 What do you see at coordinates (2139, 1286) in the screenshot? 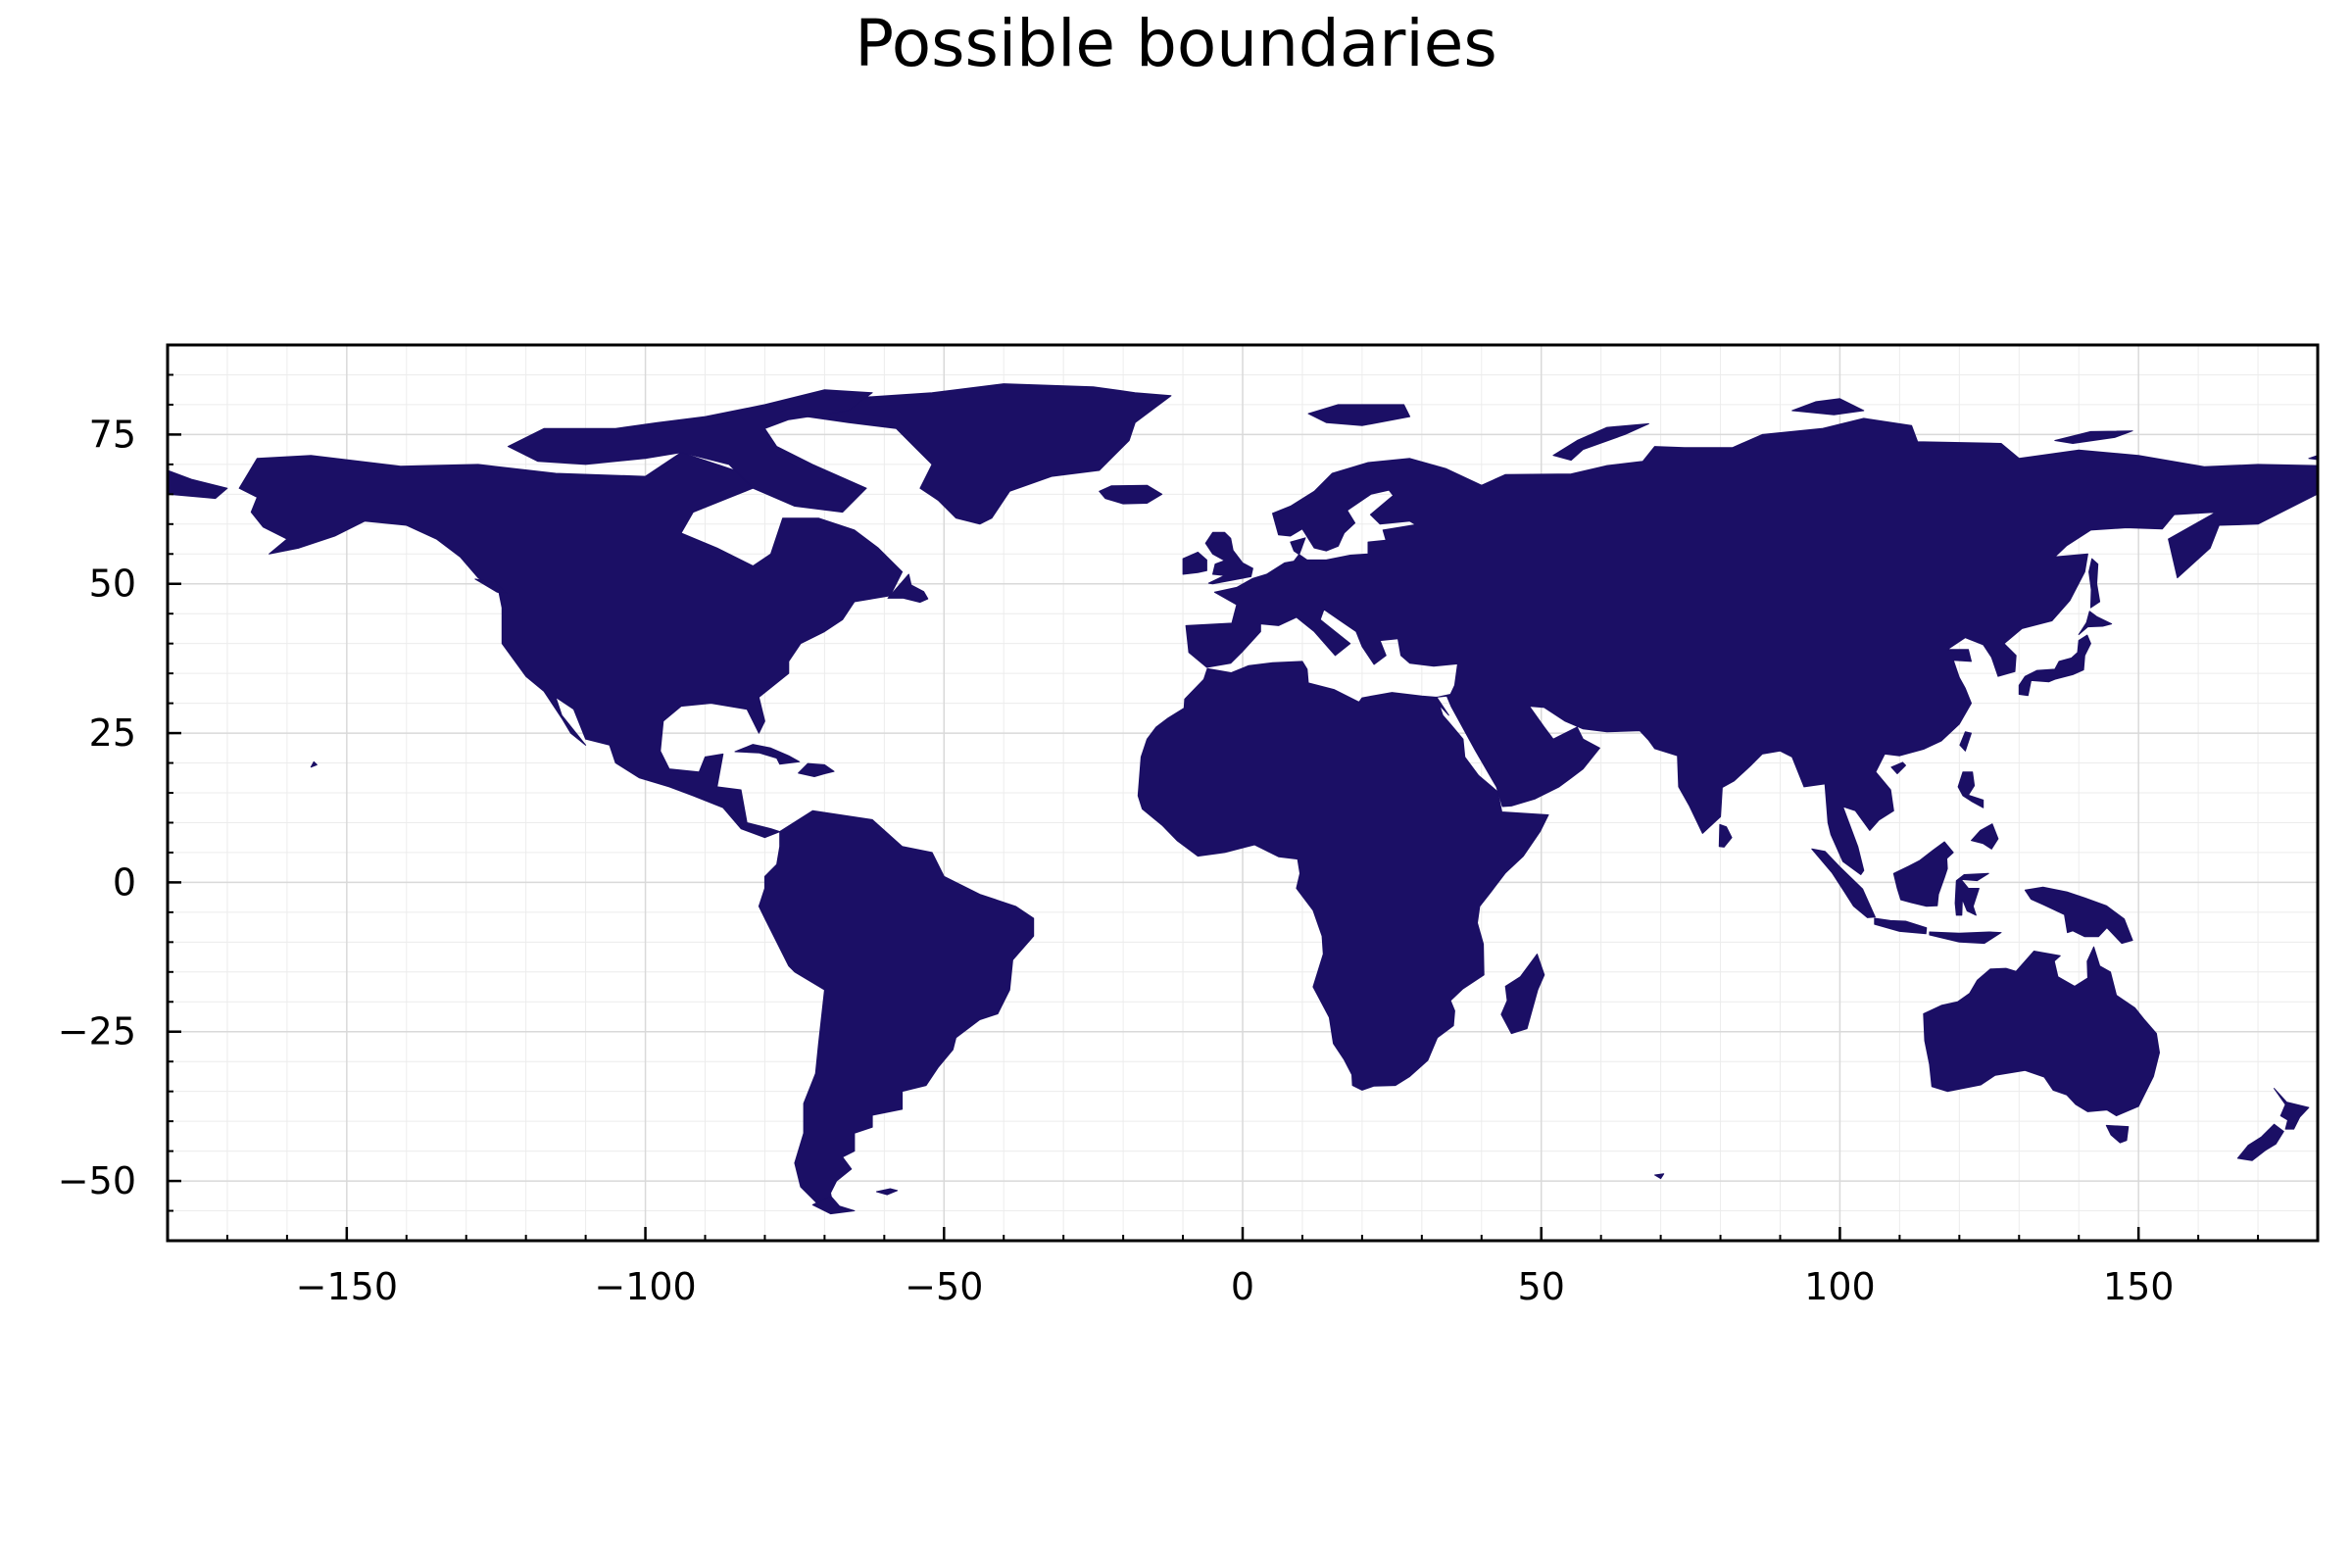
I see `x-tick-label: 150` at bounding box center [2139, 1286].